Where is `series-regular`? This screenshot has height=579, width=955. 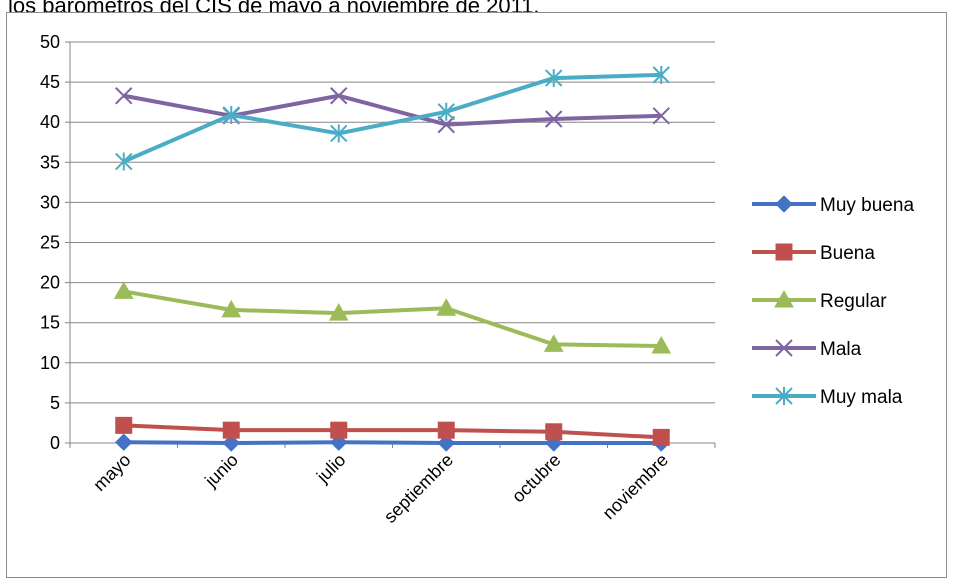 series-regular is located at coordinates (392, 317).